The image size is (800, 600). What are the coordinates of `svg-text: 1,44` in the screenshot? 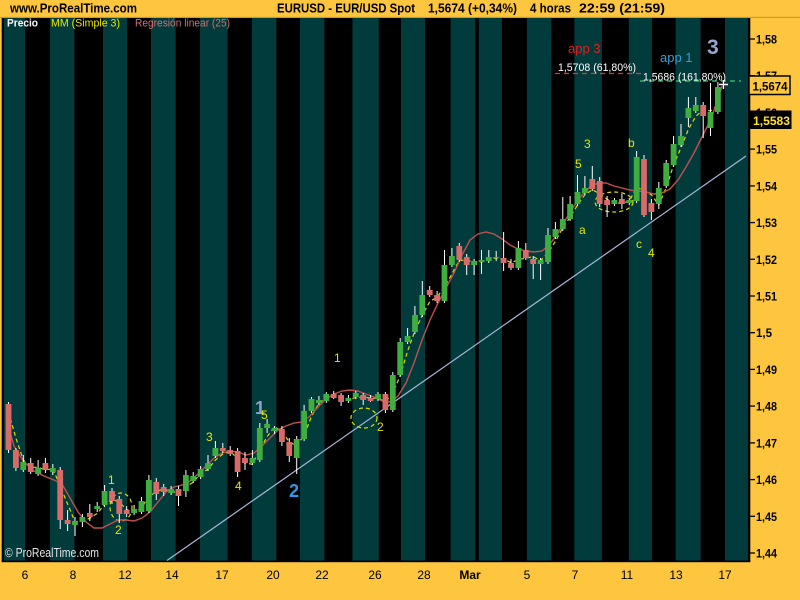 It's located at (766, 554).